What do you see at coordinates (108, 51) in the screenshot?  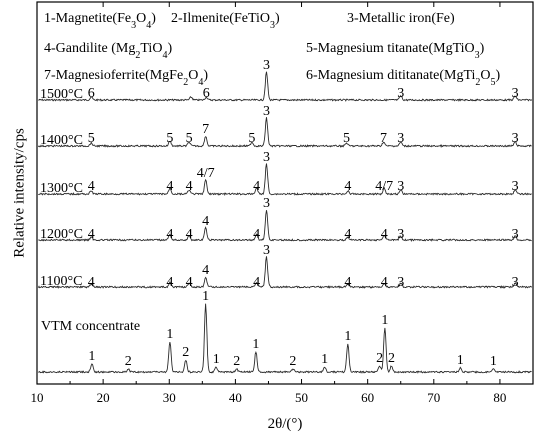 I see `legend-entry: 4-Gandilite (Mg2TiO4)` at bounding box center [108, 51].